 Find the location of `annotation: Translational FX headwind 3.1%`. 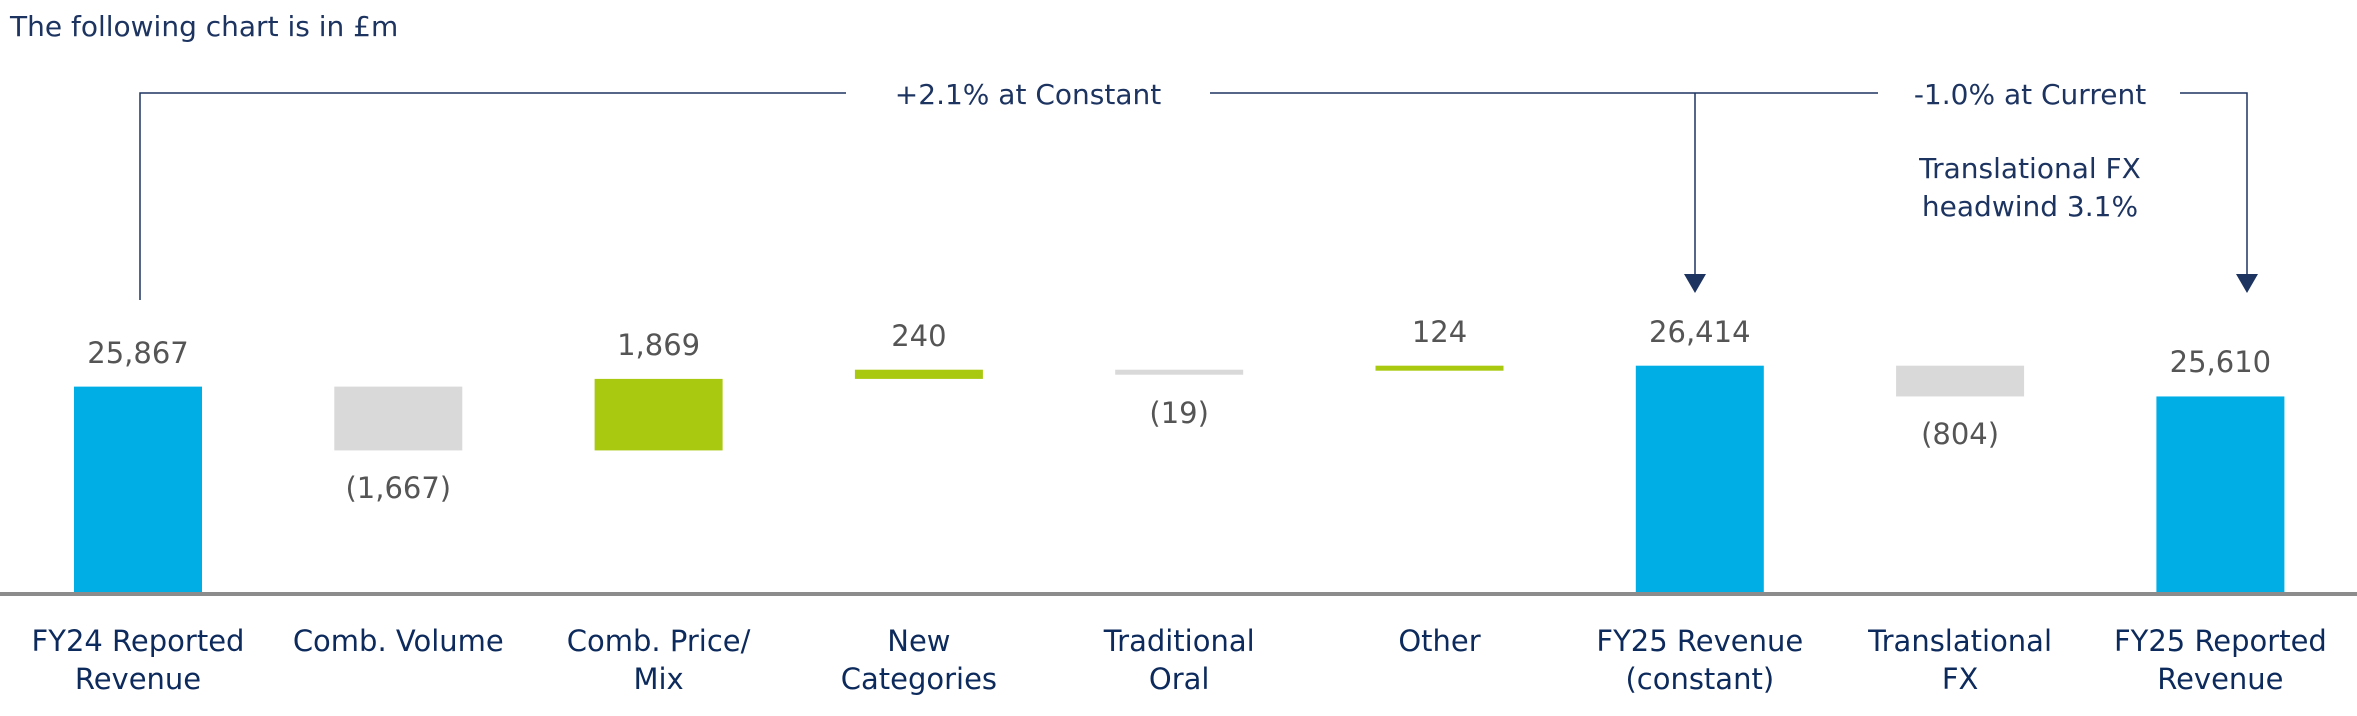

annotation: Translational FX headwind 3.1% is located at coordinates (2030, 187).